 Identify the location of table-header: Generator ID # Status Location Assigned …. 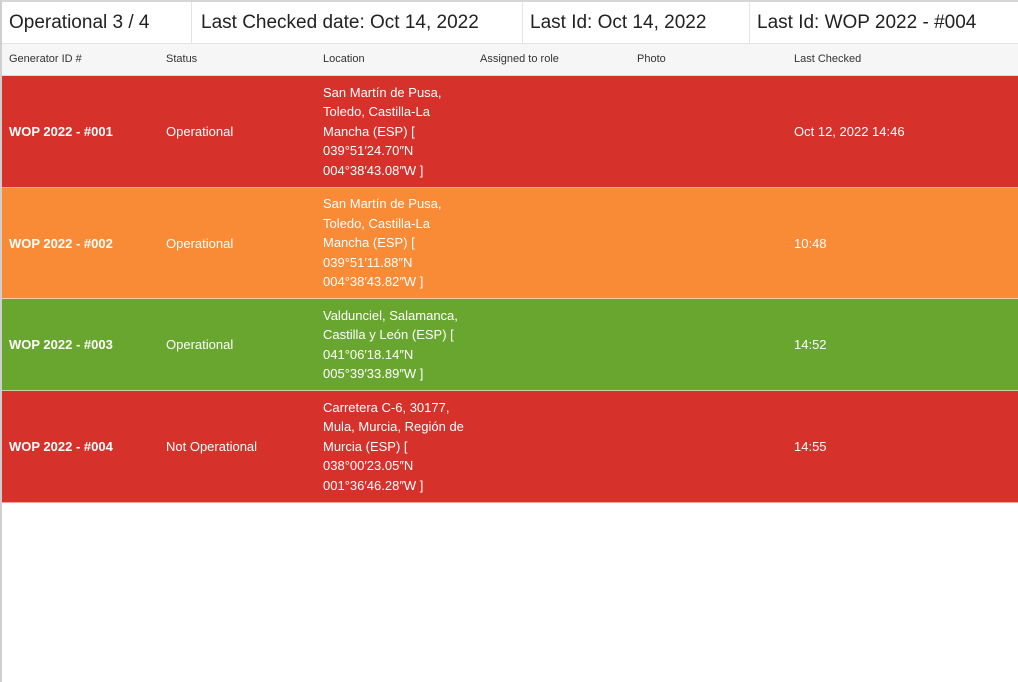
(510, 60).